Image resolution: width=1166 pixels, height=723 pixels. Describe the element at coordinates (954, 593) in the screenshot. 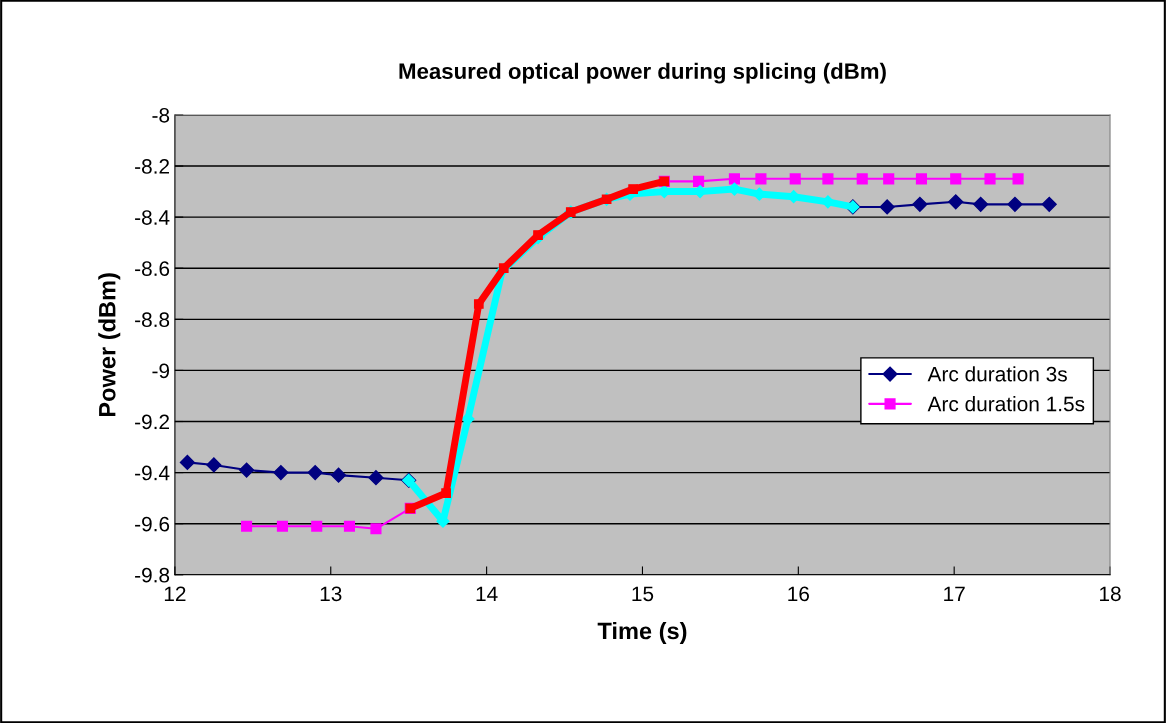

I see `x-tick-label: 17` at that location.